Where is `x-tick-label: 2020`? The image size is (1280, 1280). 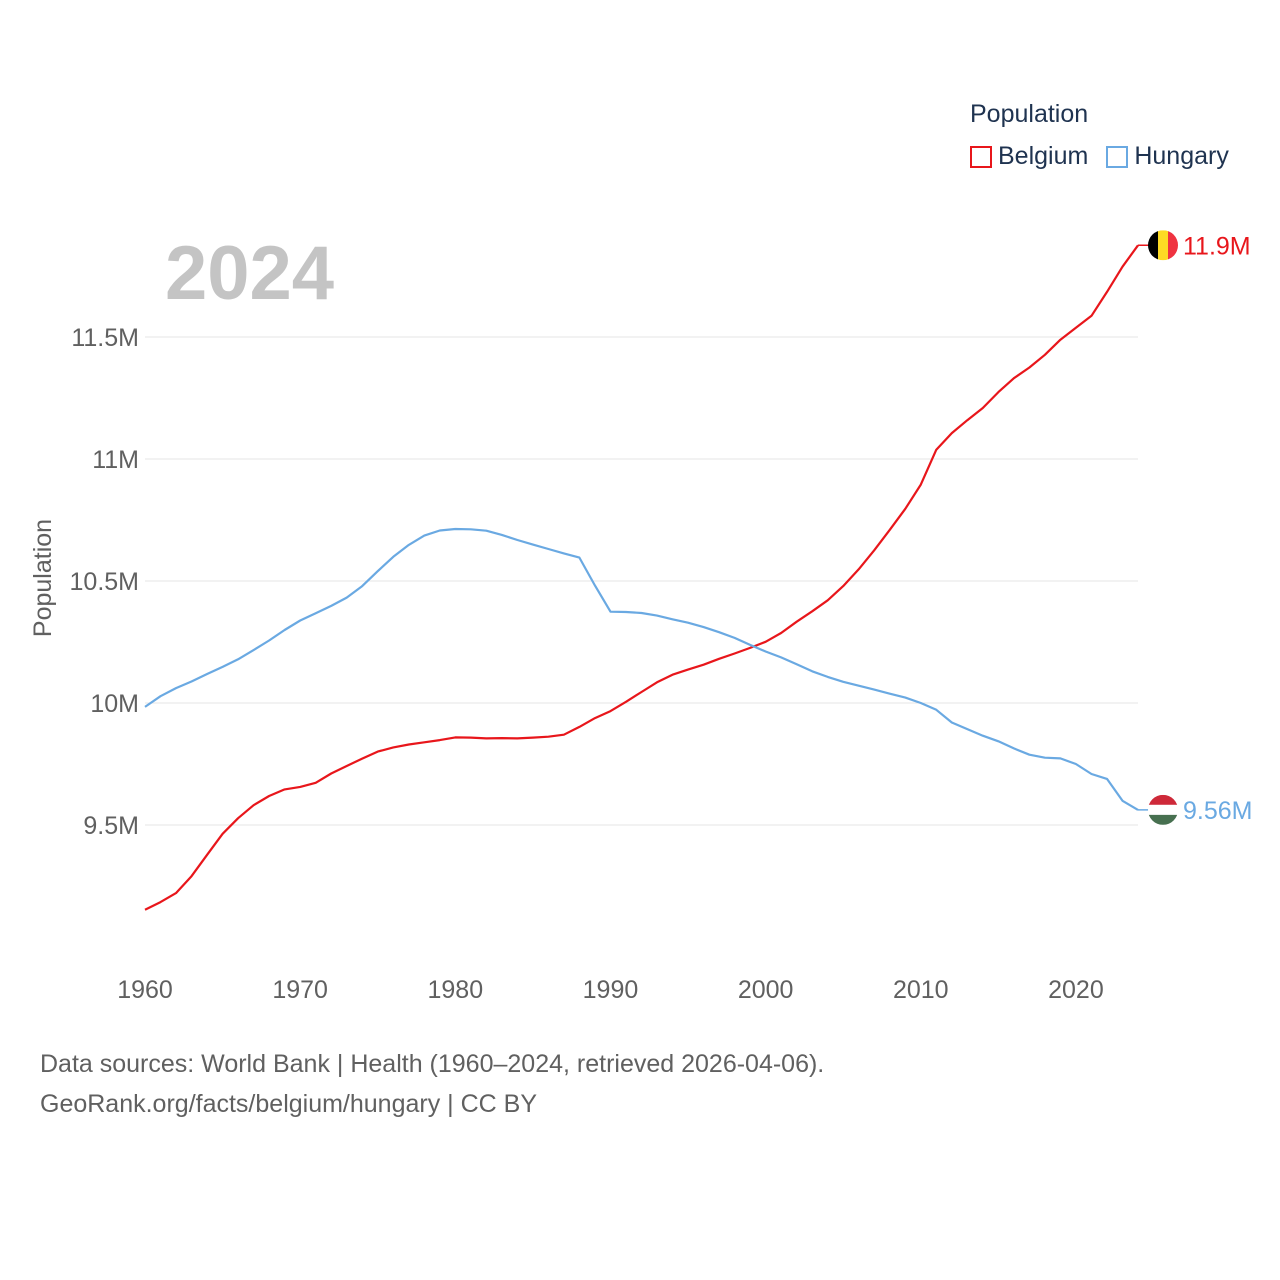
x-tick-label: 2020 is located at coordinates (1076, 990).